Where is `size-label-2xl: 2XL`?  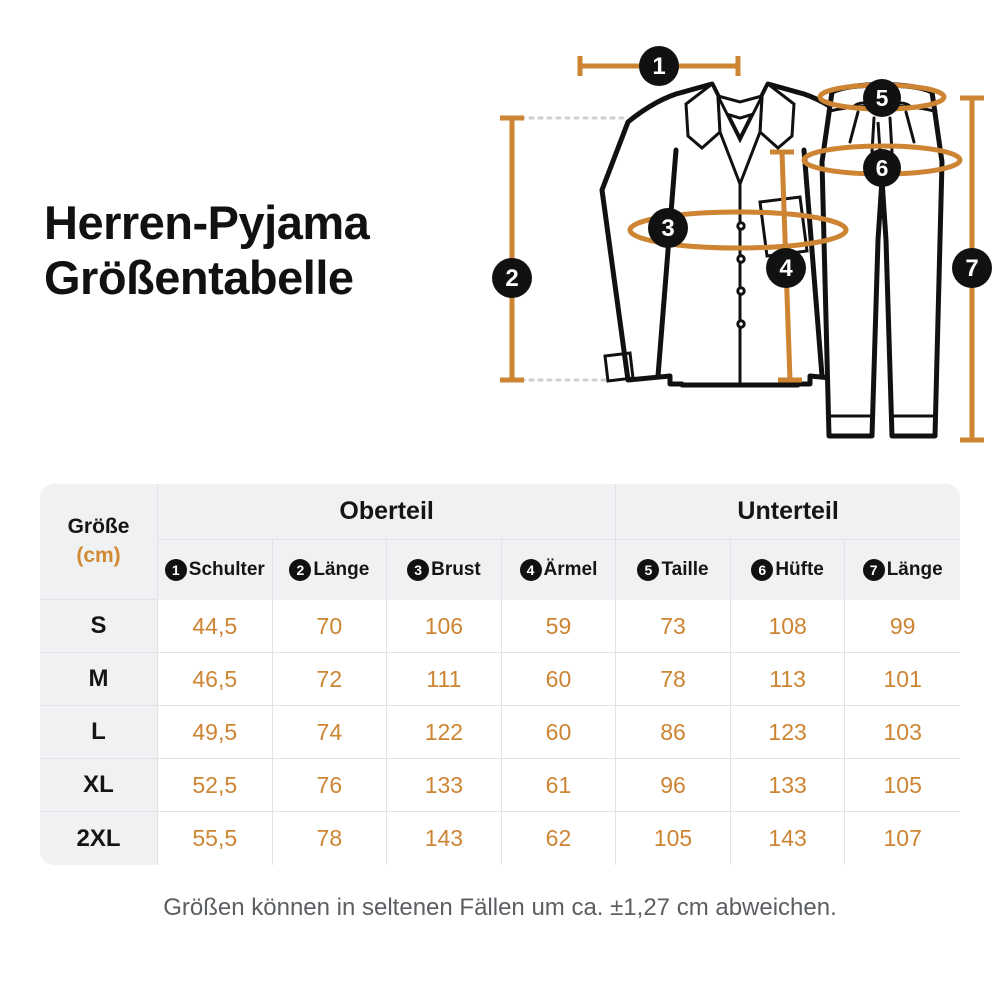 size-label-2xl: 2XL is located at coordinates (99, 838).